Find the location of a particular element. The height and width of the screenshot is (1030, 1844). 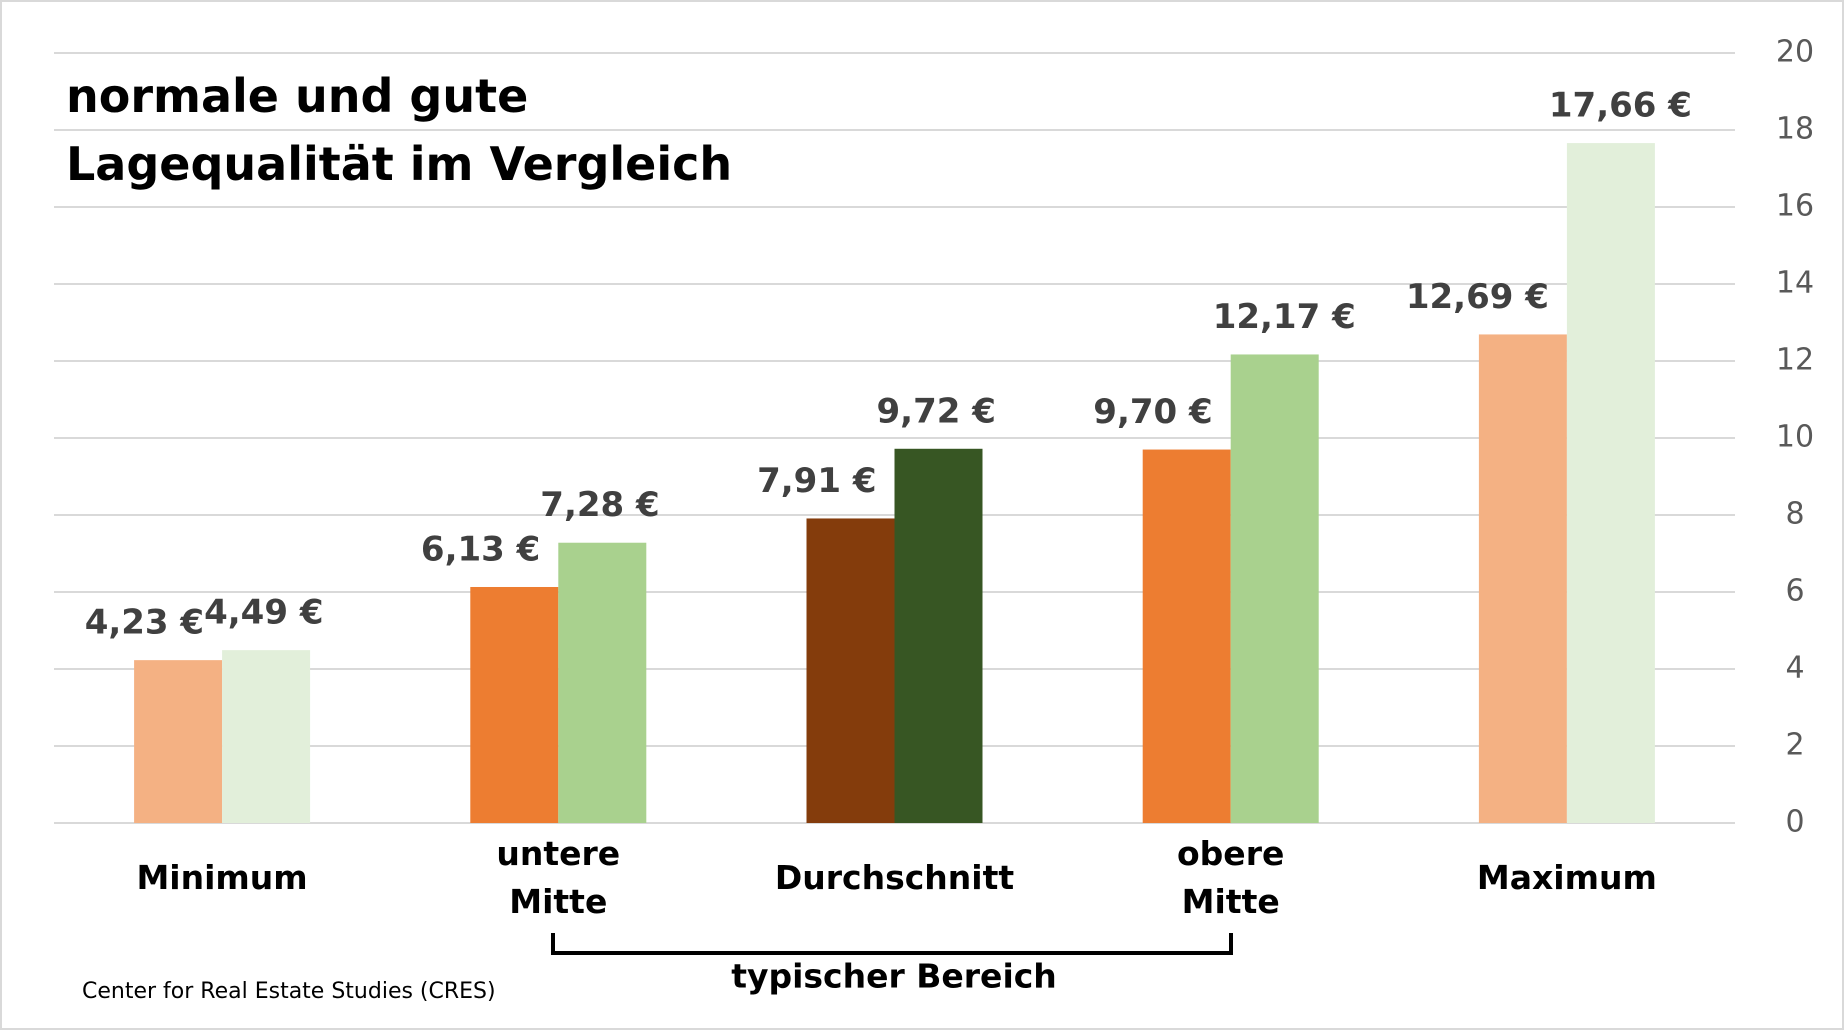

y-tick-label: 10 is located at coordinates (1795, 437).